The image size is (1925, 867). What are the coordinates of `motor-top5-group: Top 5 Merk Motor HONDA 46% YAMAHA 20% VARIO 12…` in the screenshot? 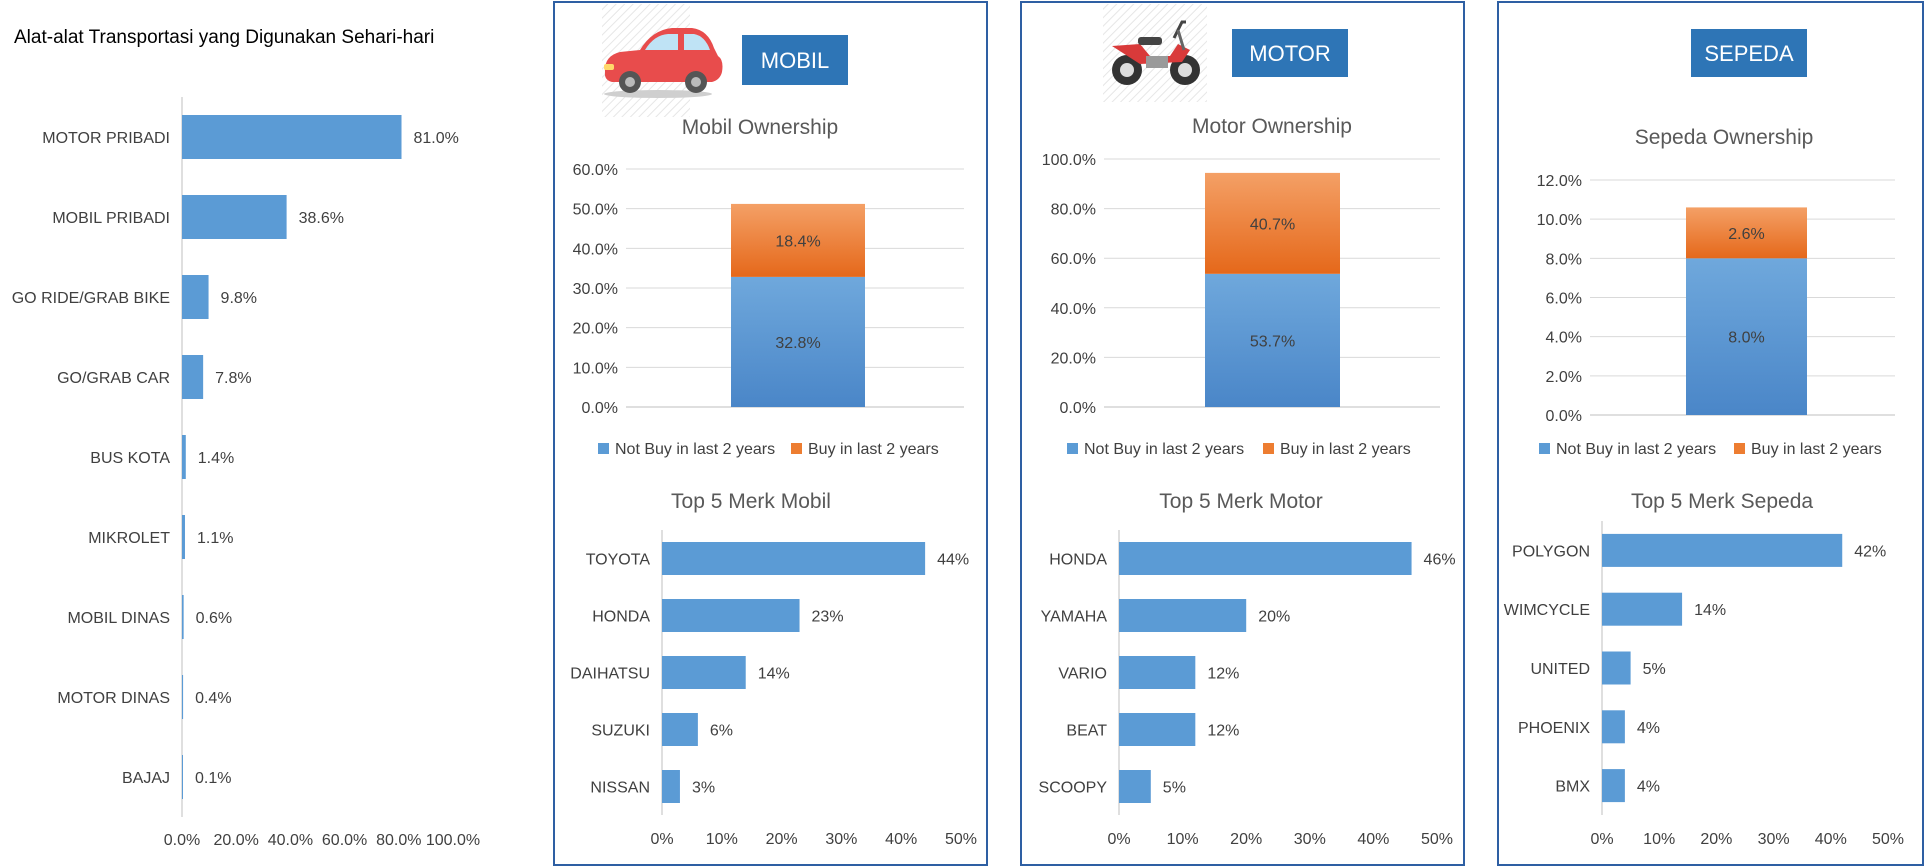 It's located at (1247, 669).